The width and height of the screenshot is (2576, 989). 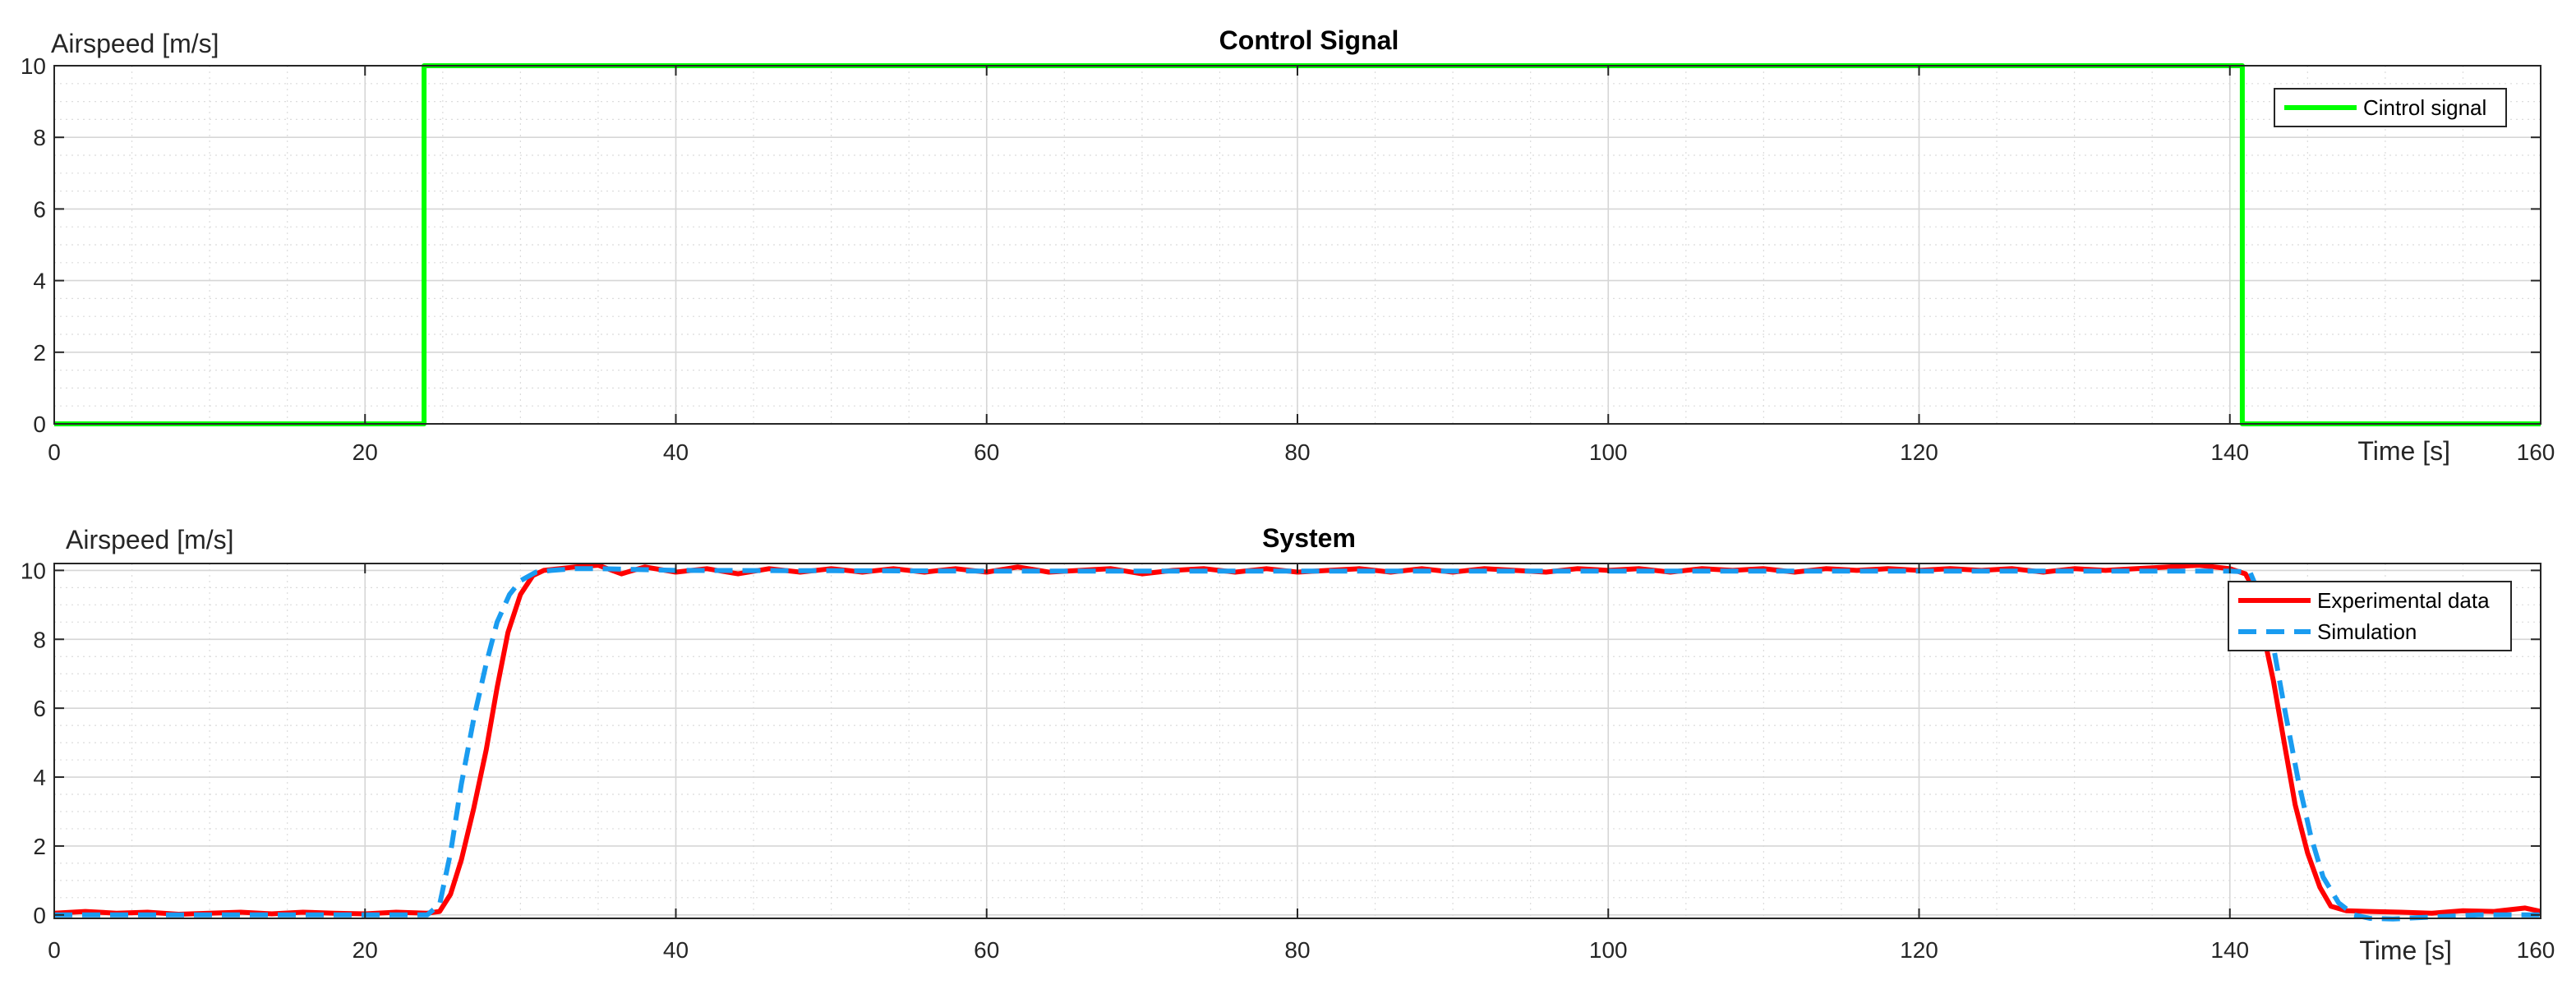 I want to click on chart-title: Control Signal, so click(x=1309, y=40).